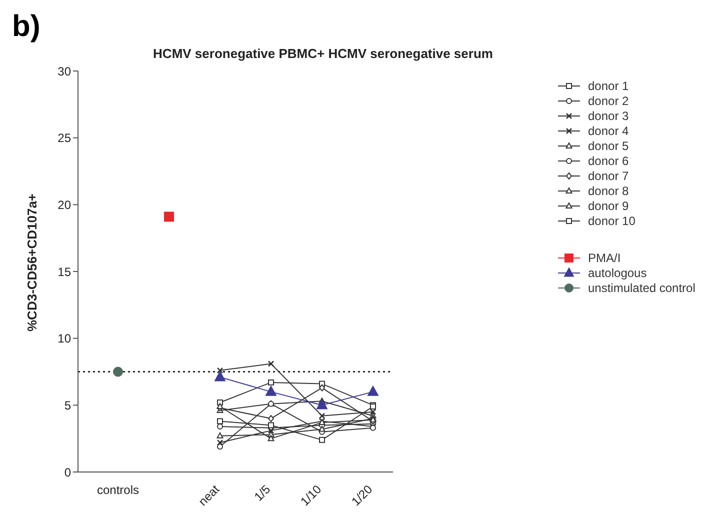 This screenshot has width=710, height=528. Describe the element at coordinates (608, 101) in the screenshot. I see `legend-label: donor 2` at that location.